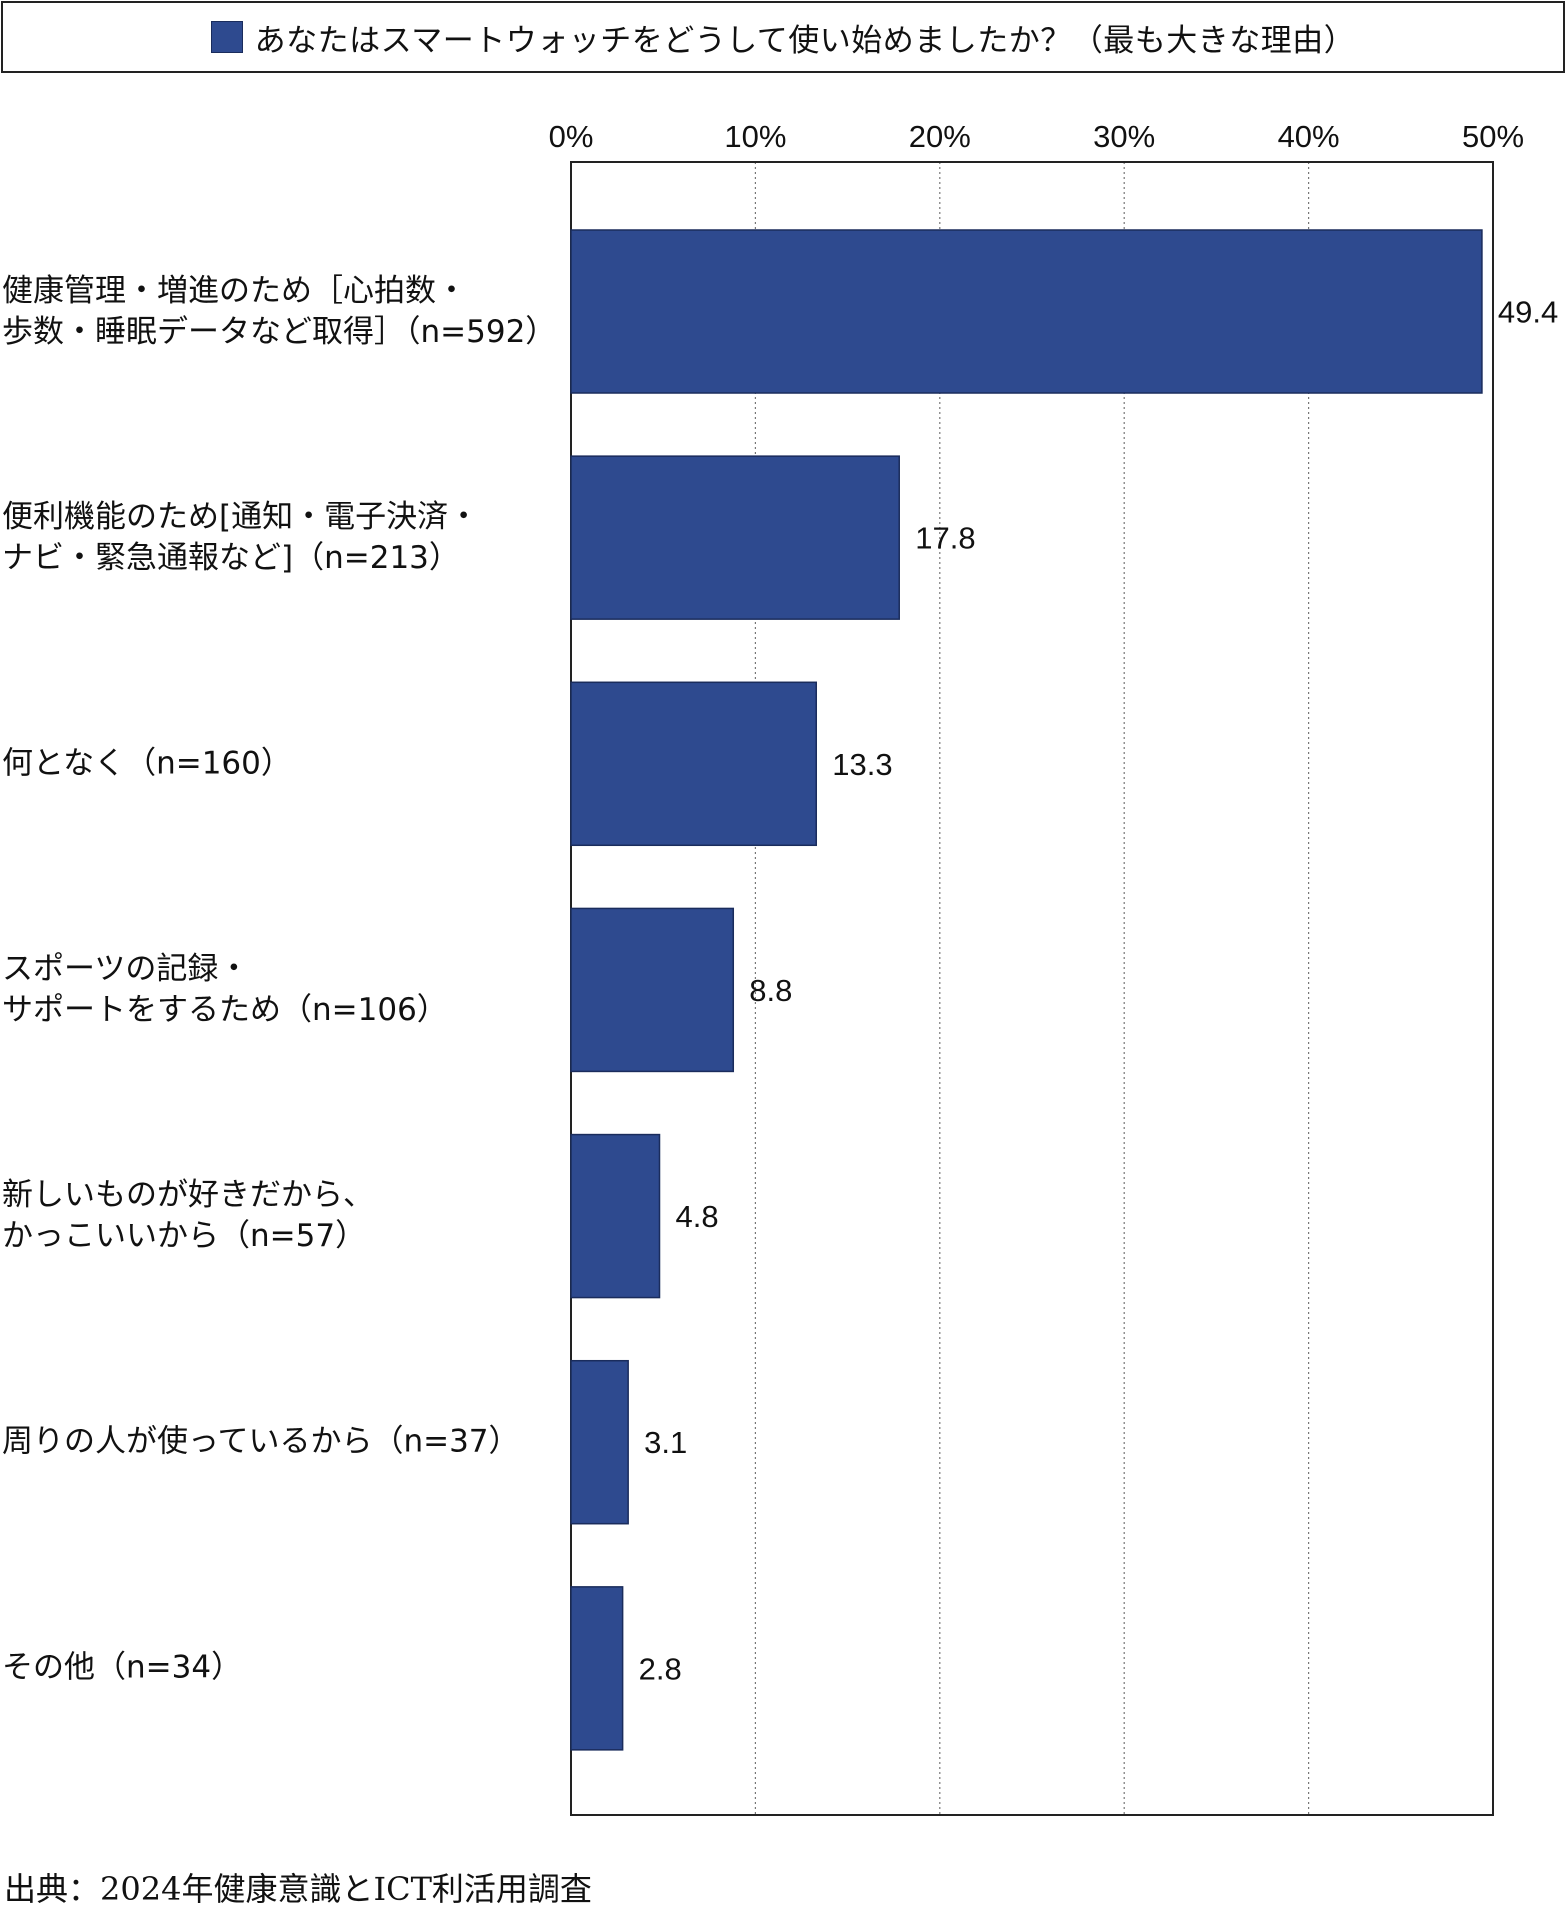 Image resolution: width=1568 pixels, height=1915 pixels. Describe the element at coordinates (862, 764) in the screenshot. I see `value-label: 13.3` at that location.